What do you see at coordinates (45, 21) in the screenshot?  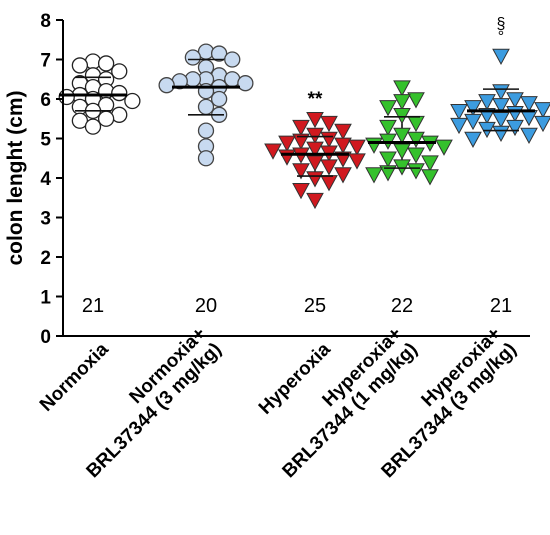 I see `y-tick-label: 8` at bounding box center [45, 21].